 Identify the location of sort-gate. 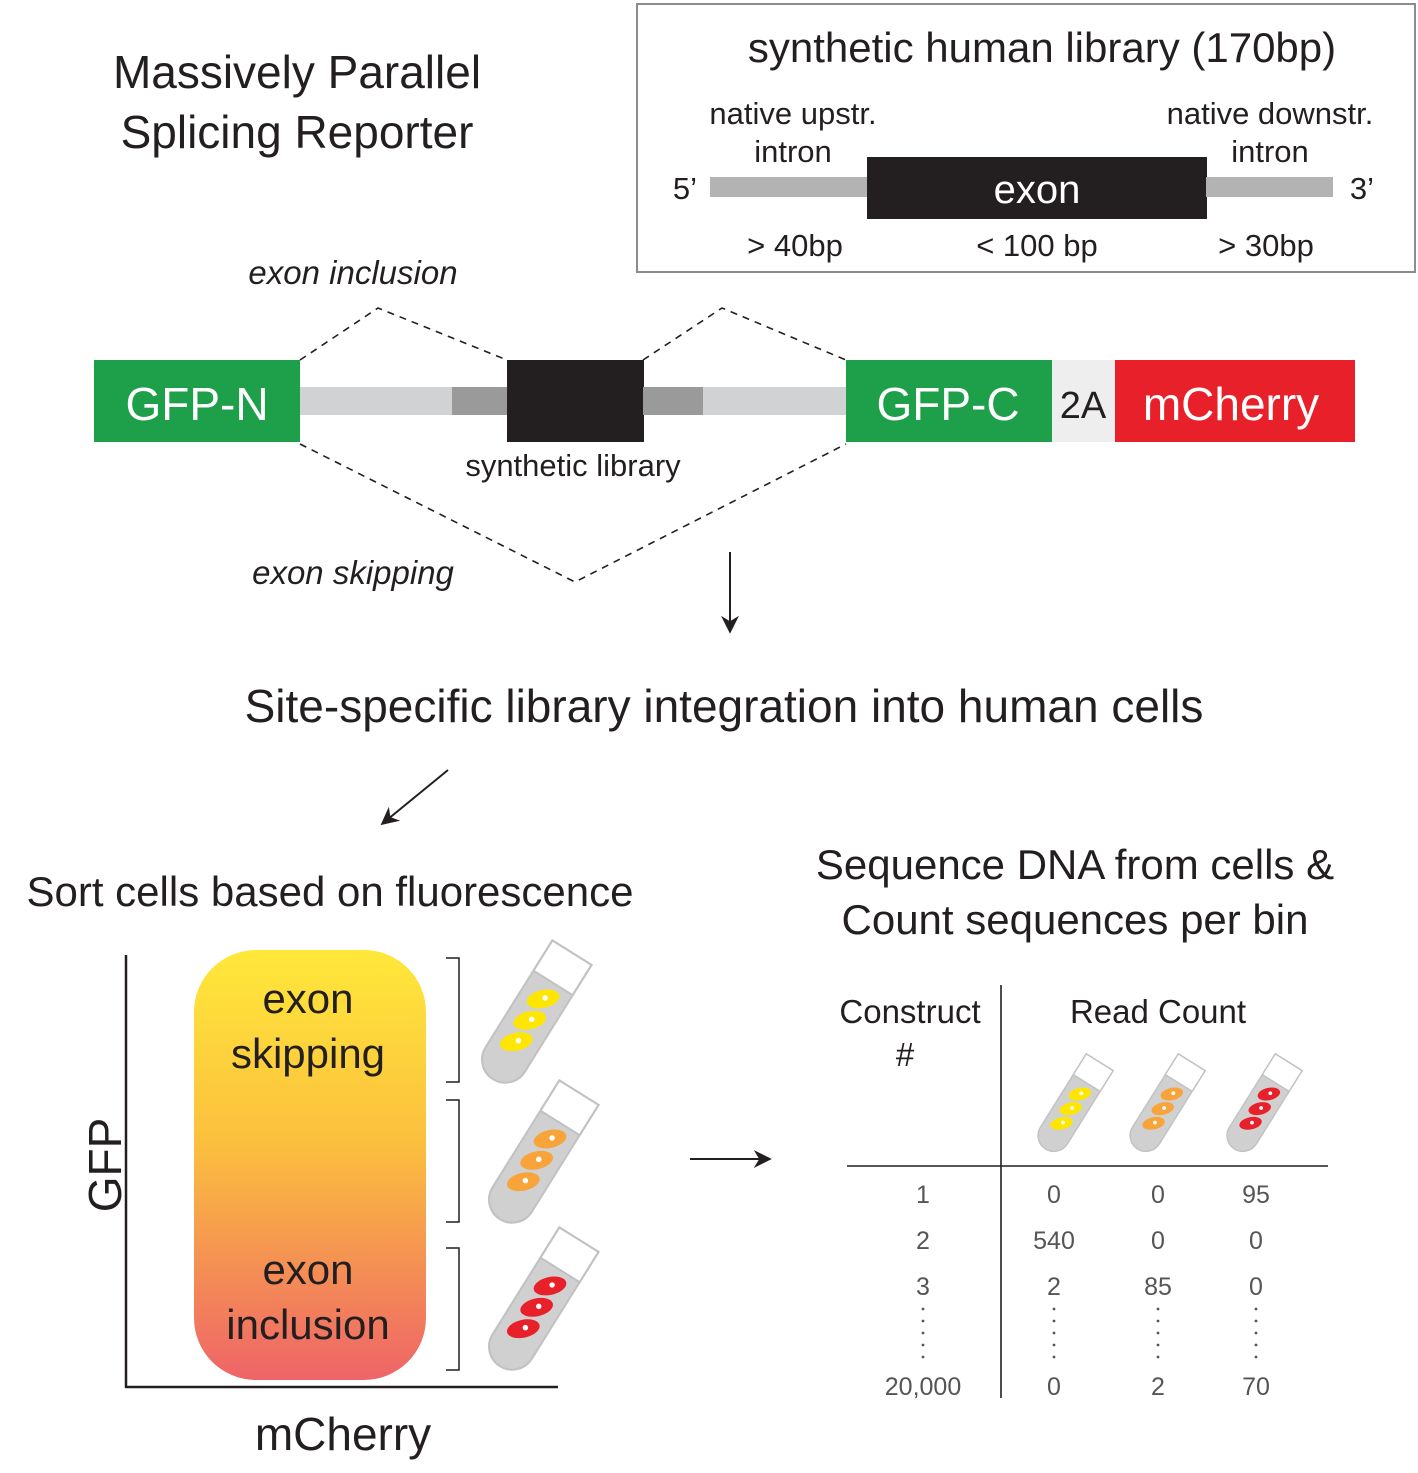
(310, 1165).